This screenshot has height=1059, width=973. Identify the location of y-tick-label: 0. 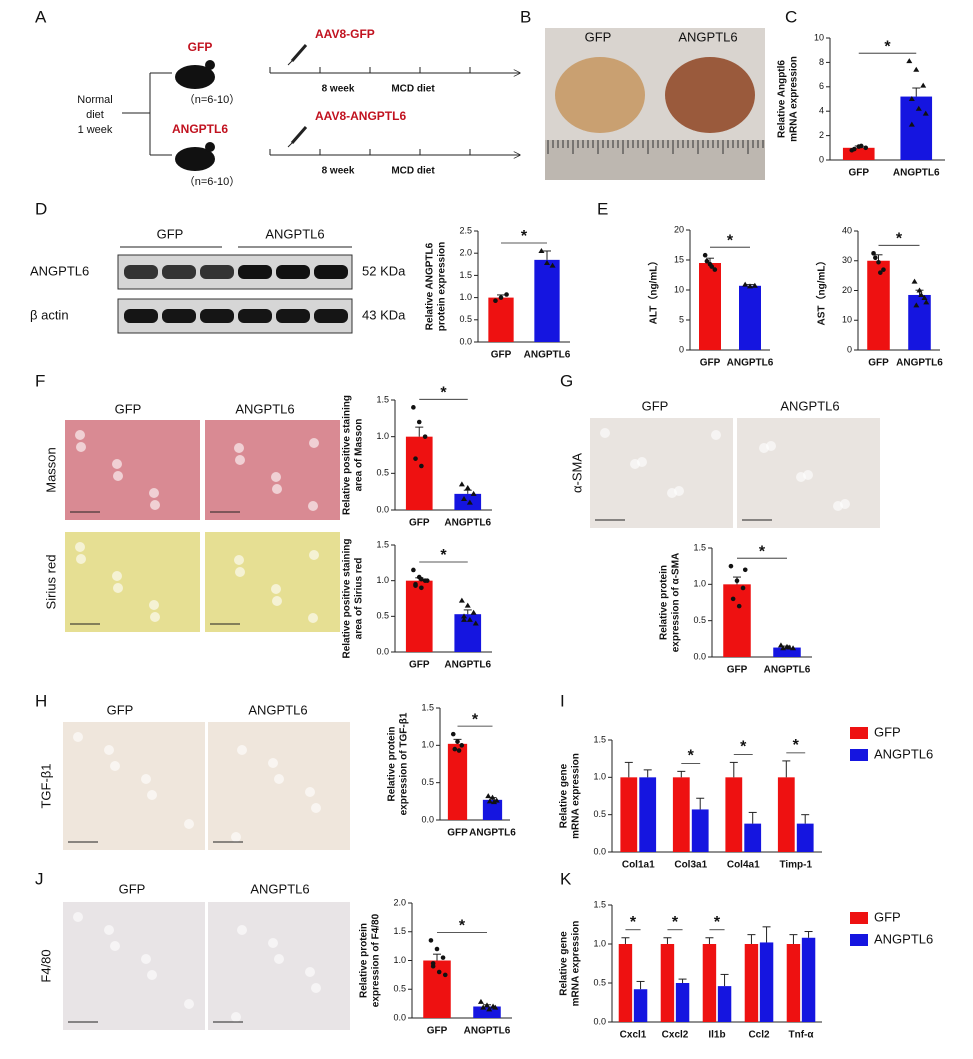
(681, 349).